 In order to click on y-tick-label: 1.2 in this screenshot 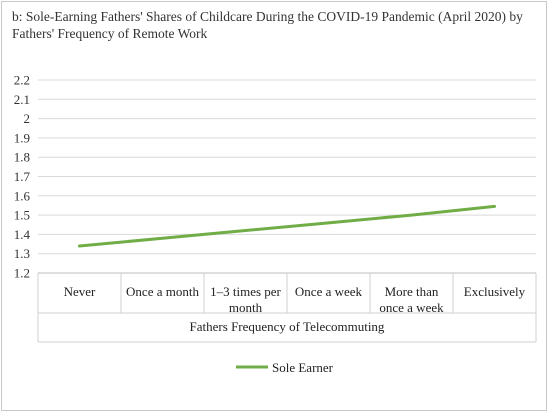, I will do `click(22, 273)`.